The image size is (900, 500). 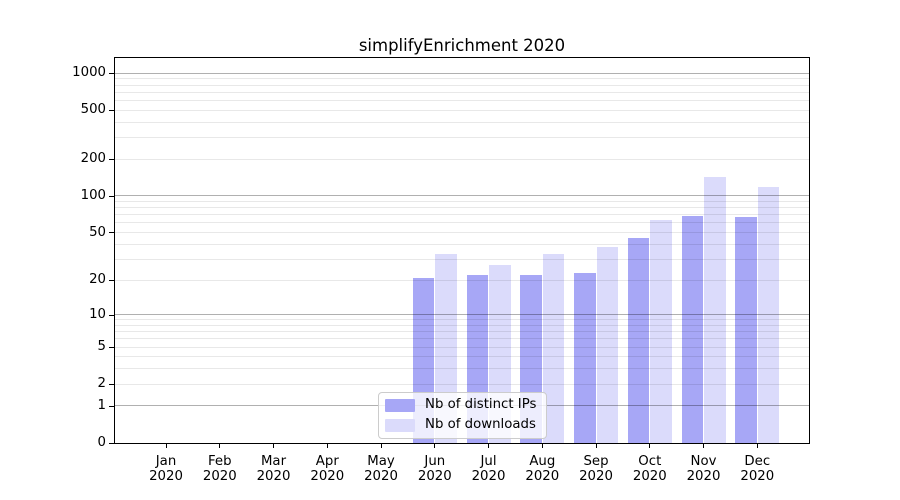 I want to click on legend-label-downloads: Nb of downloads, so click(x=480, y=424).